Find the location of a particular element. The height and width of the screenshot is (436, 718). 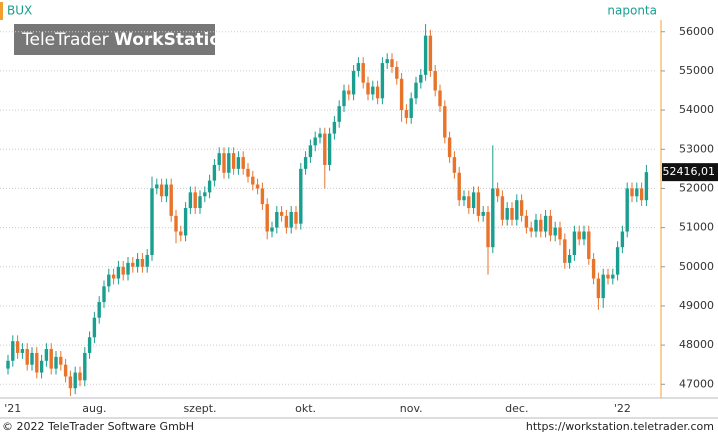

x-tick-label: okt. is located at coordinates (305, 408).